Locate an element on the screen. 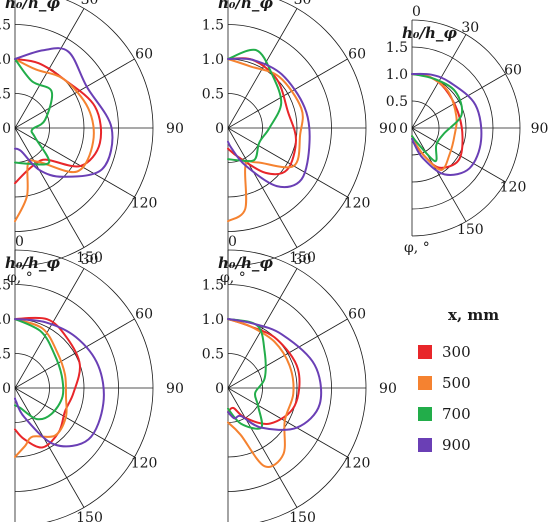 The image size is (550, 522). legend: x, mm 300 500 700 900 is located at coordinates (458, 380).